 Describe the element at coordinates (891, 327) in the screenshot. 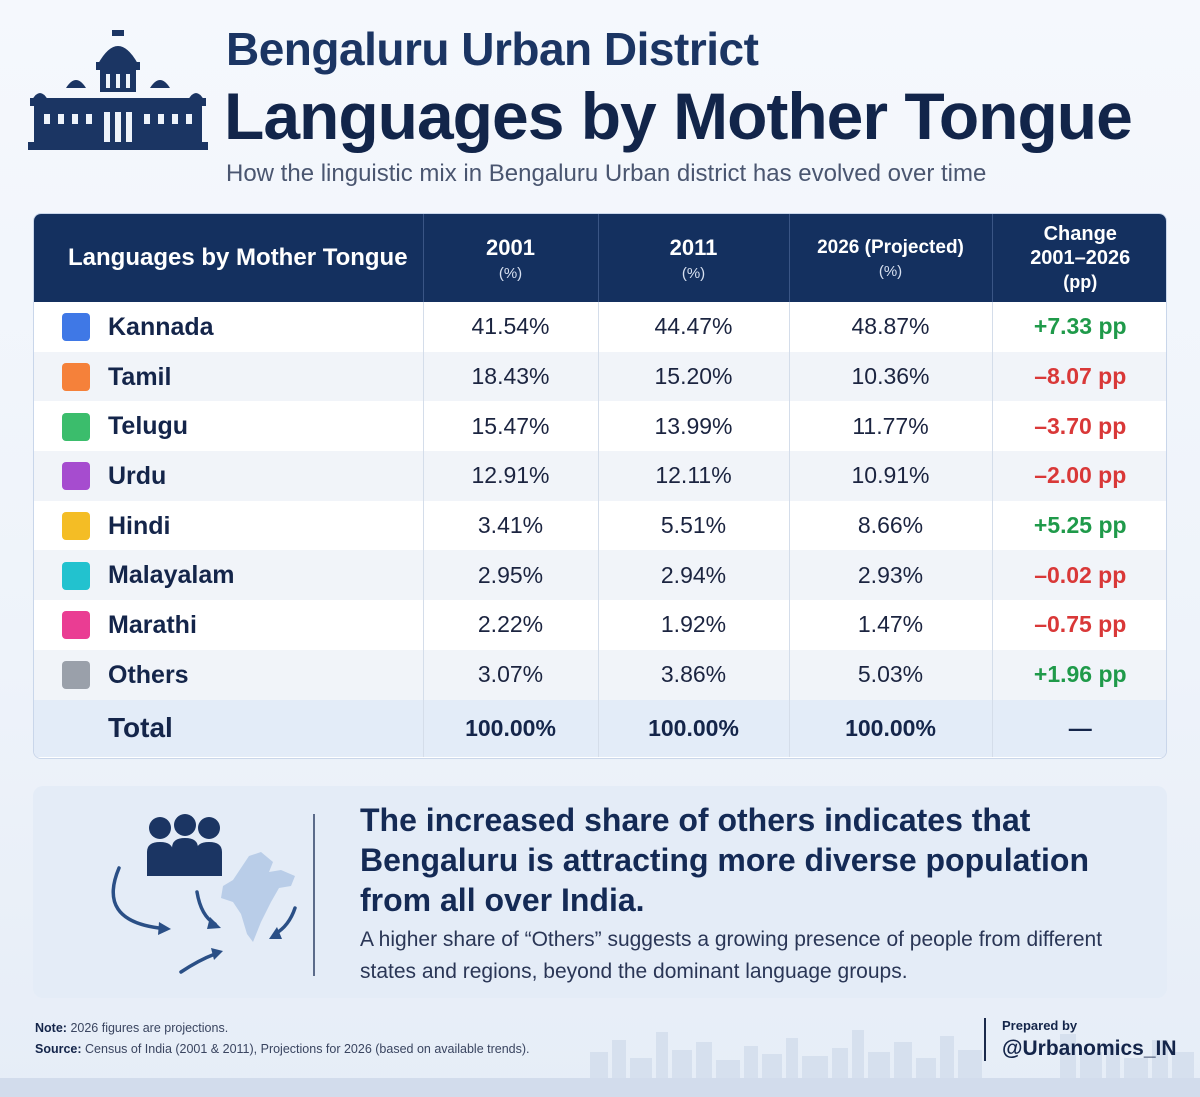

I see `value-2026-cell: 48.87%` at that location.